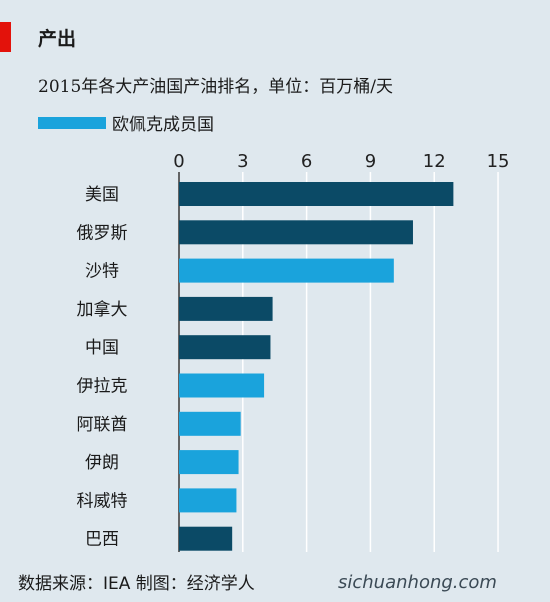 The width and height of the screenshot is (550, 602). What do you see at coordinates (102, 195) in the screenshot?
I see `category-label: 美国` at bounding box center [102, 195].